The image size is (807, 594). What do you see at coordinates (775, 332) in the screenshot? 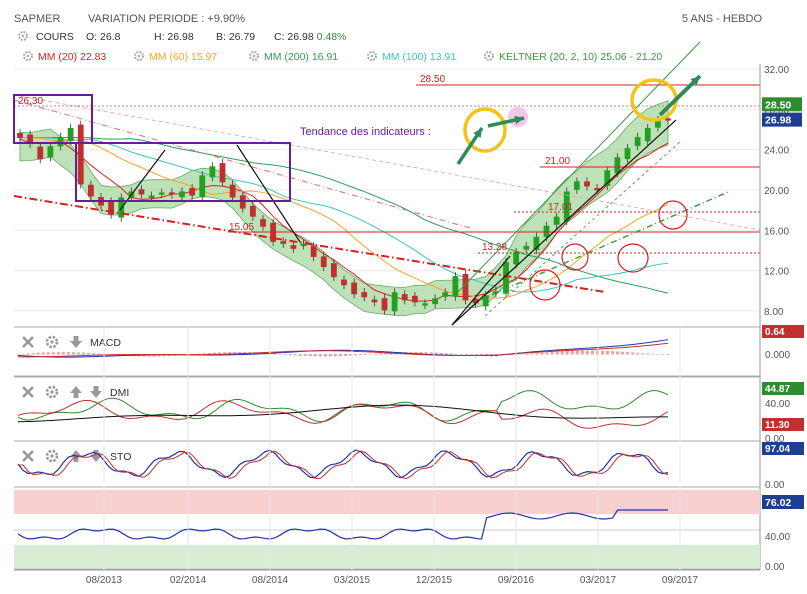
I see `svg-text: 0.64` at bounding box center [775, 332].